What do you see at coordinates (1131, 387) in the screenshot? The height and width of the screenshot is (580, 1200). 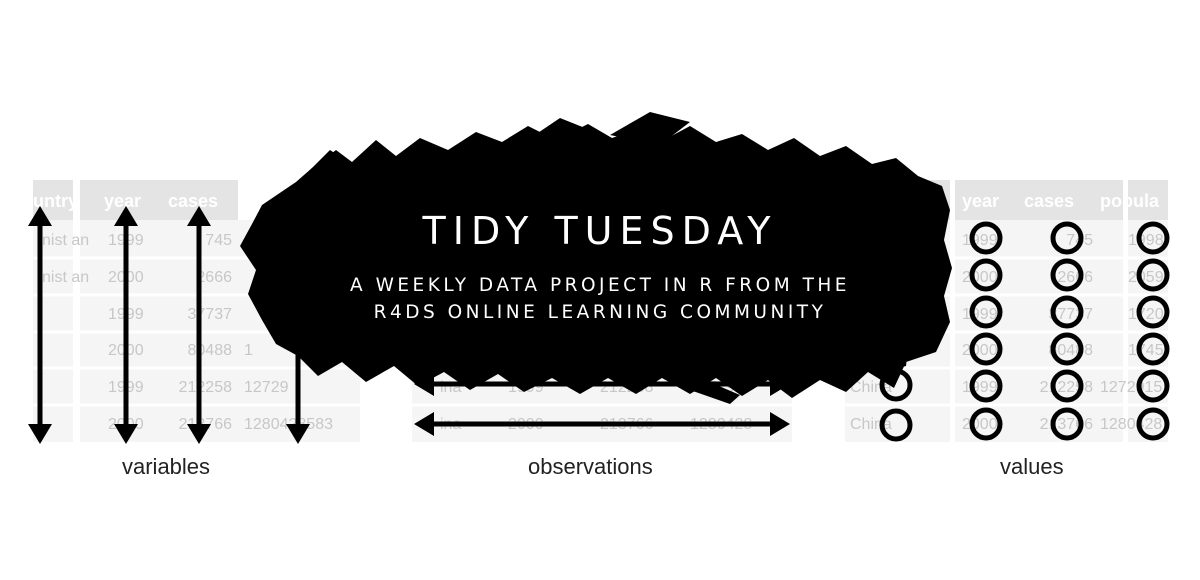 I see `population-cell: 1272915` at bounding box center [1131, 387].